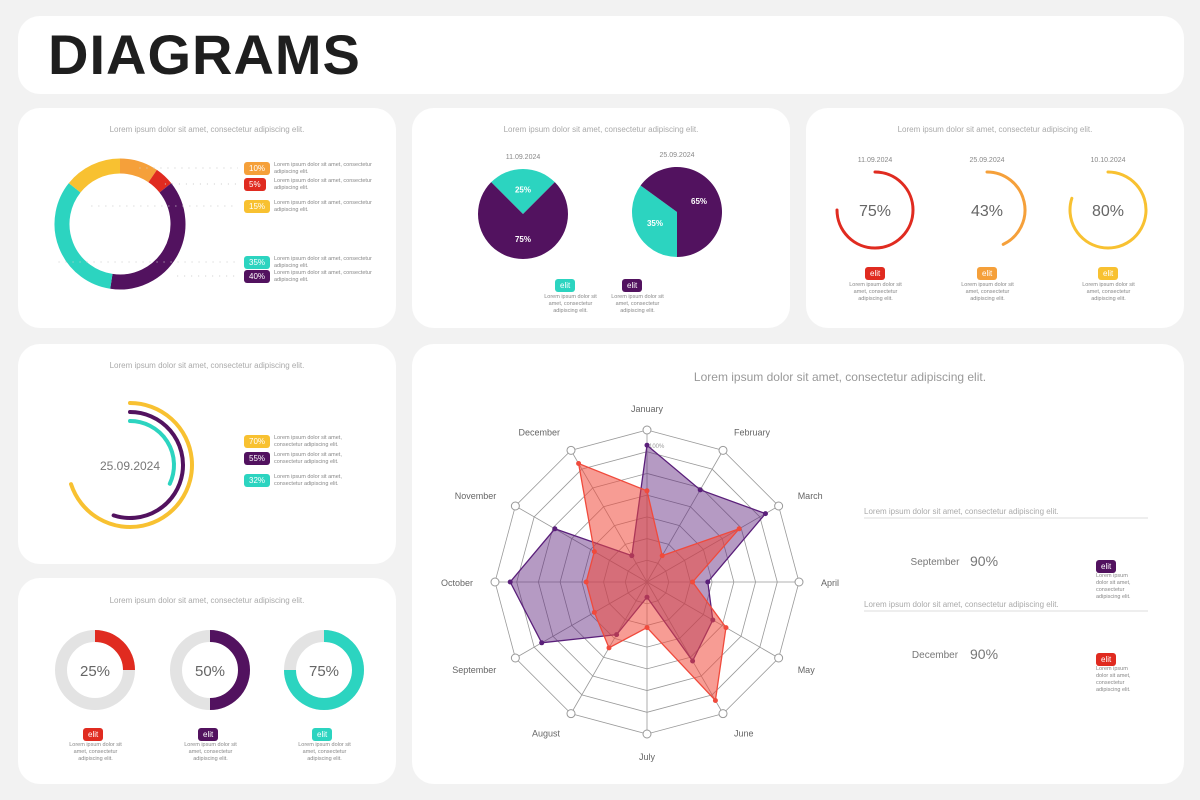 This screenshot has width=1200, height=800. Describe the element at coordinates (474, 670) in the screenshot. I see `radar-category: September` at that location.